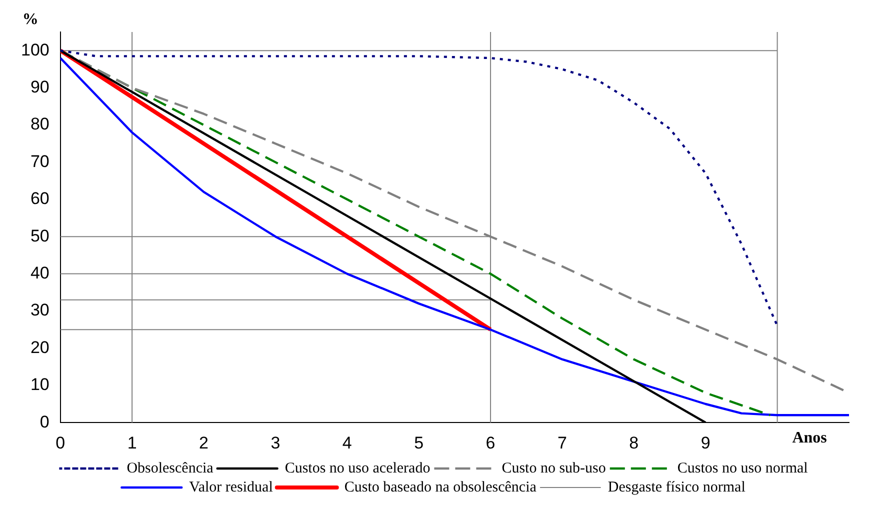 This screenshot has height=513, width=877. I want to click on x-tick-label: 5, so click(419, 442).